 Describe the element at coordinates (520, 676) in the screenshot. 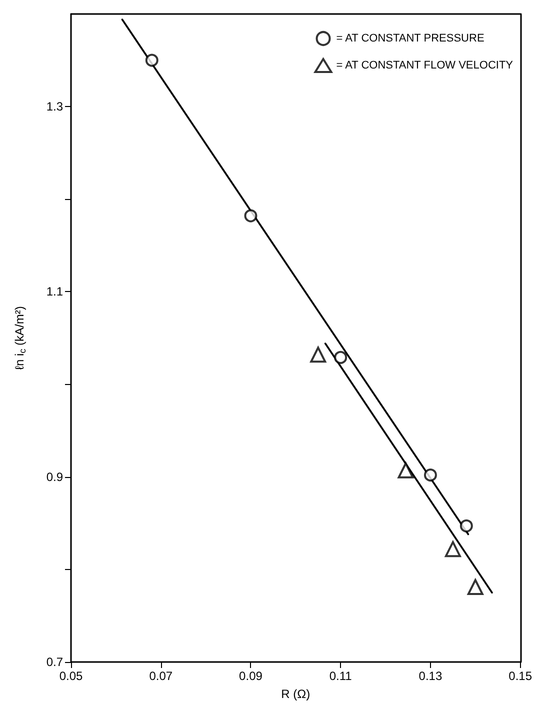

I see `x-tick-label: 0.15` at that location.